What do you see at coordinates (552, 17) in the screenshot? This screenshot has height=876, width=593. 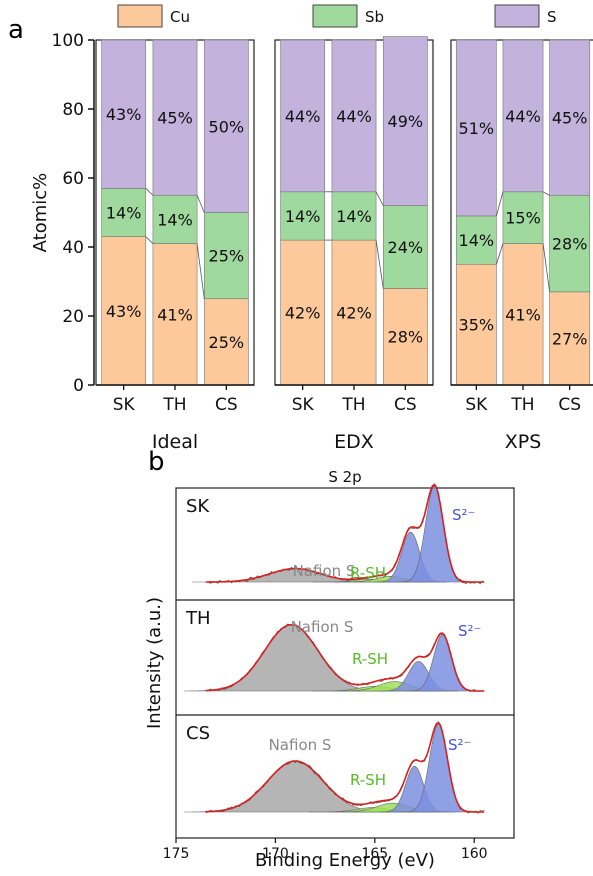 I see `legend-label-s: S` at bounding box center [552, 17].